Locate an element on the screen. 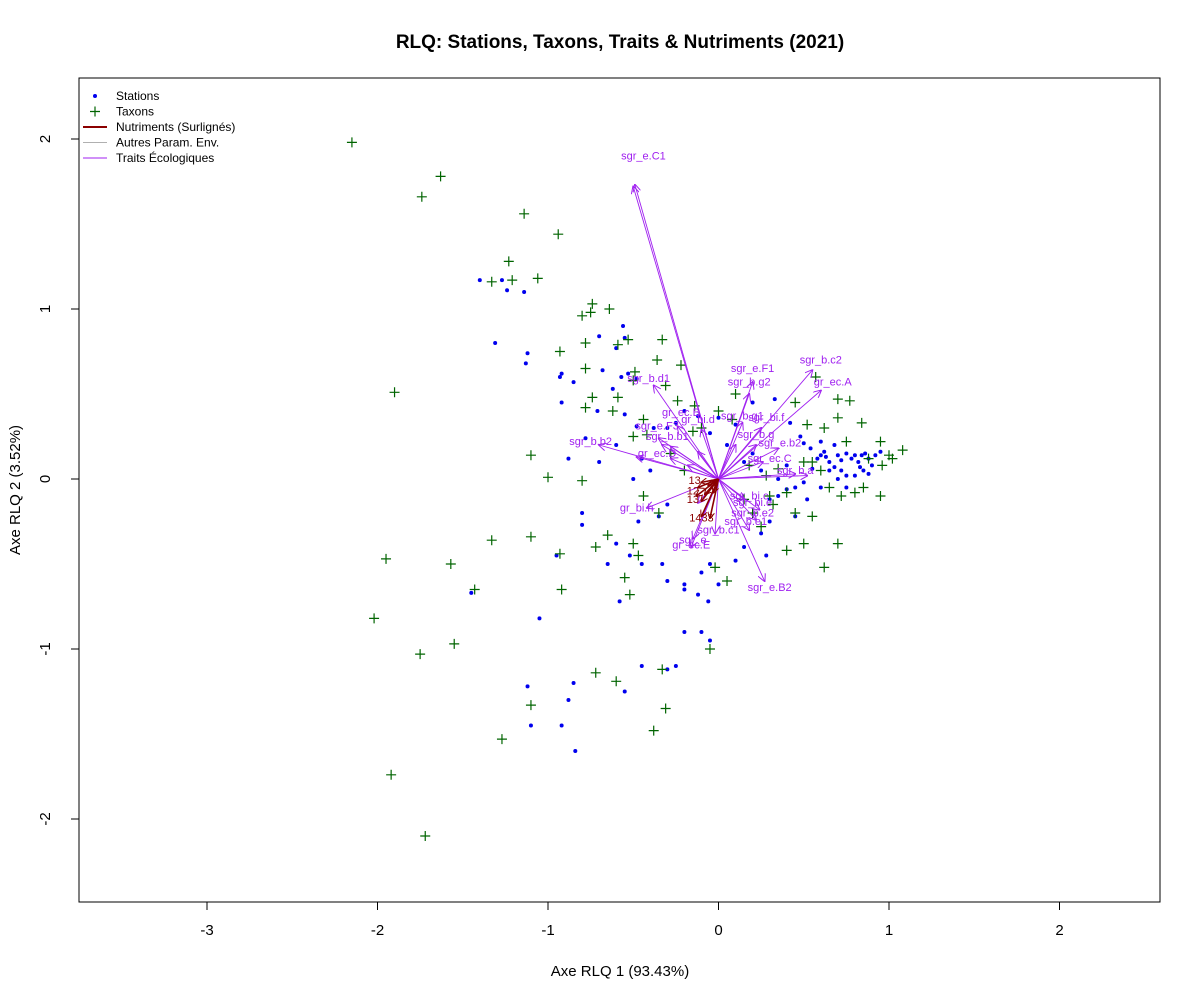 The height and width of the screenshot is (1000, 1200). y-tick-label: -2 is located at coordinates (45, 818).